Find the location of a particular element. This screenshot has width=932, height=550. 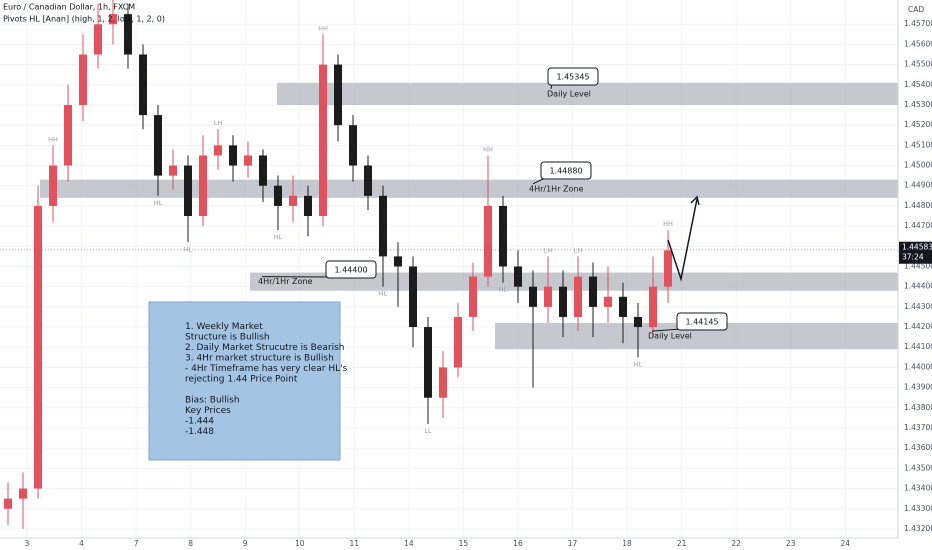

callout-price: 1.45345 is located at coordinates (572, 77).